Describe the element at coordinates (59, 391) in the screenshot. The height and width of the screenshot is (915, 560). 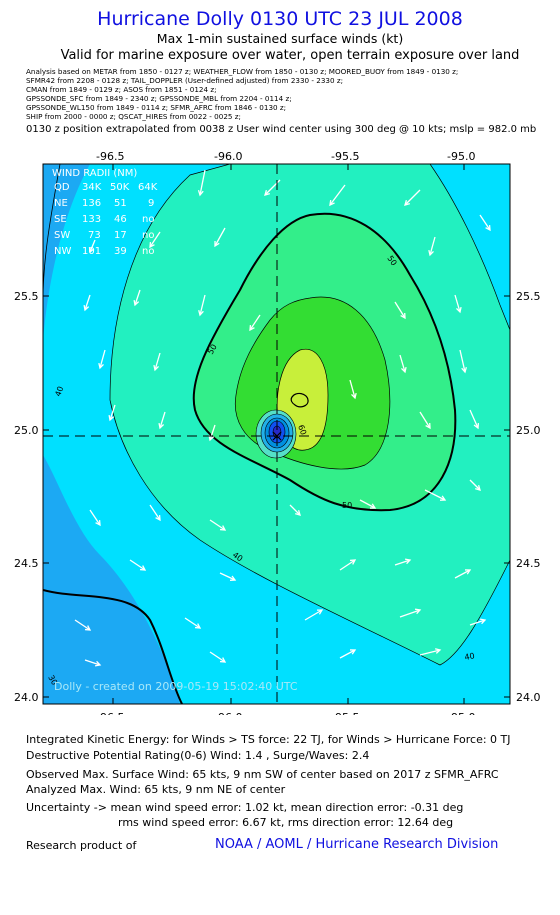
I see `contour-label: 40` at that location.